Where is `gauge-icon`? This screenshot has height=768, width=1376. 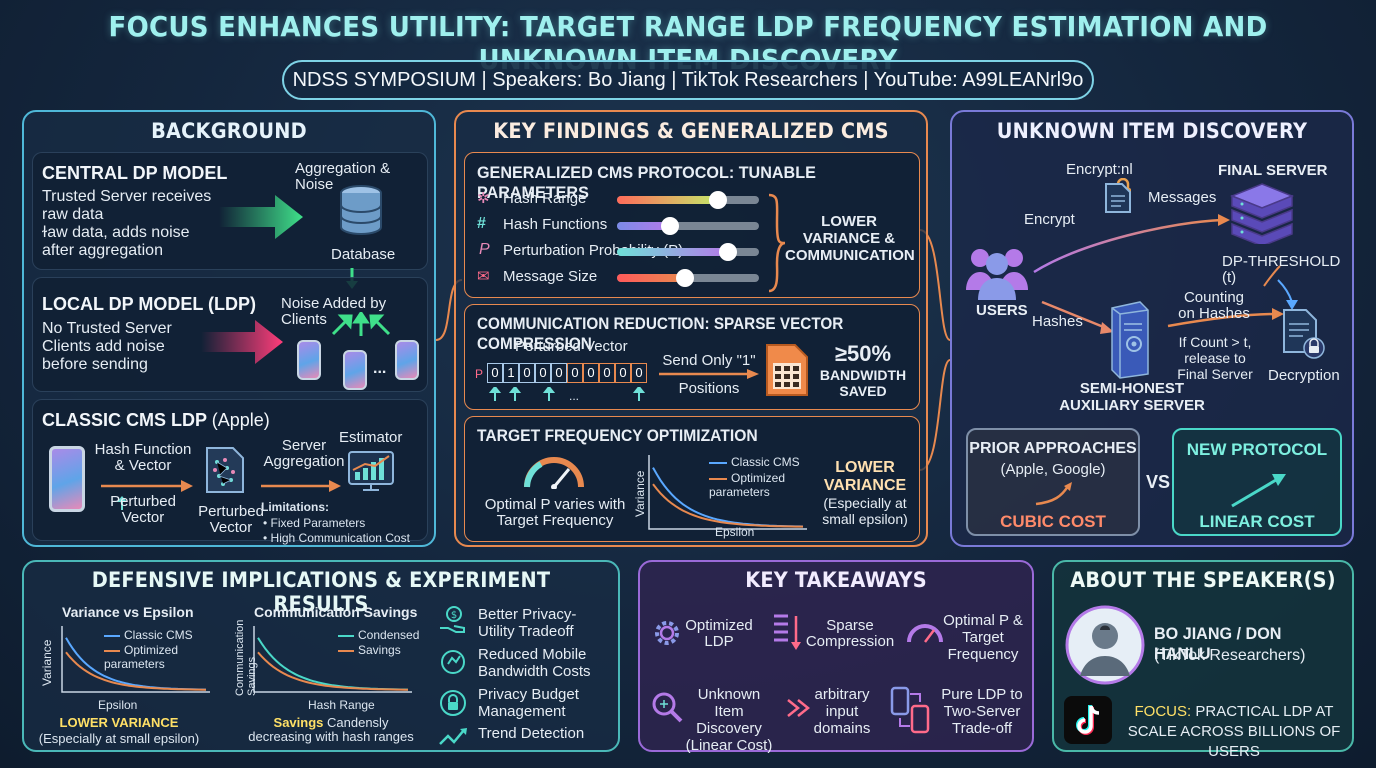 gauge-icon is located at coordinates (554, 473).